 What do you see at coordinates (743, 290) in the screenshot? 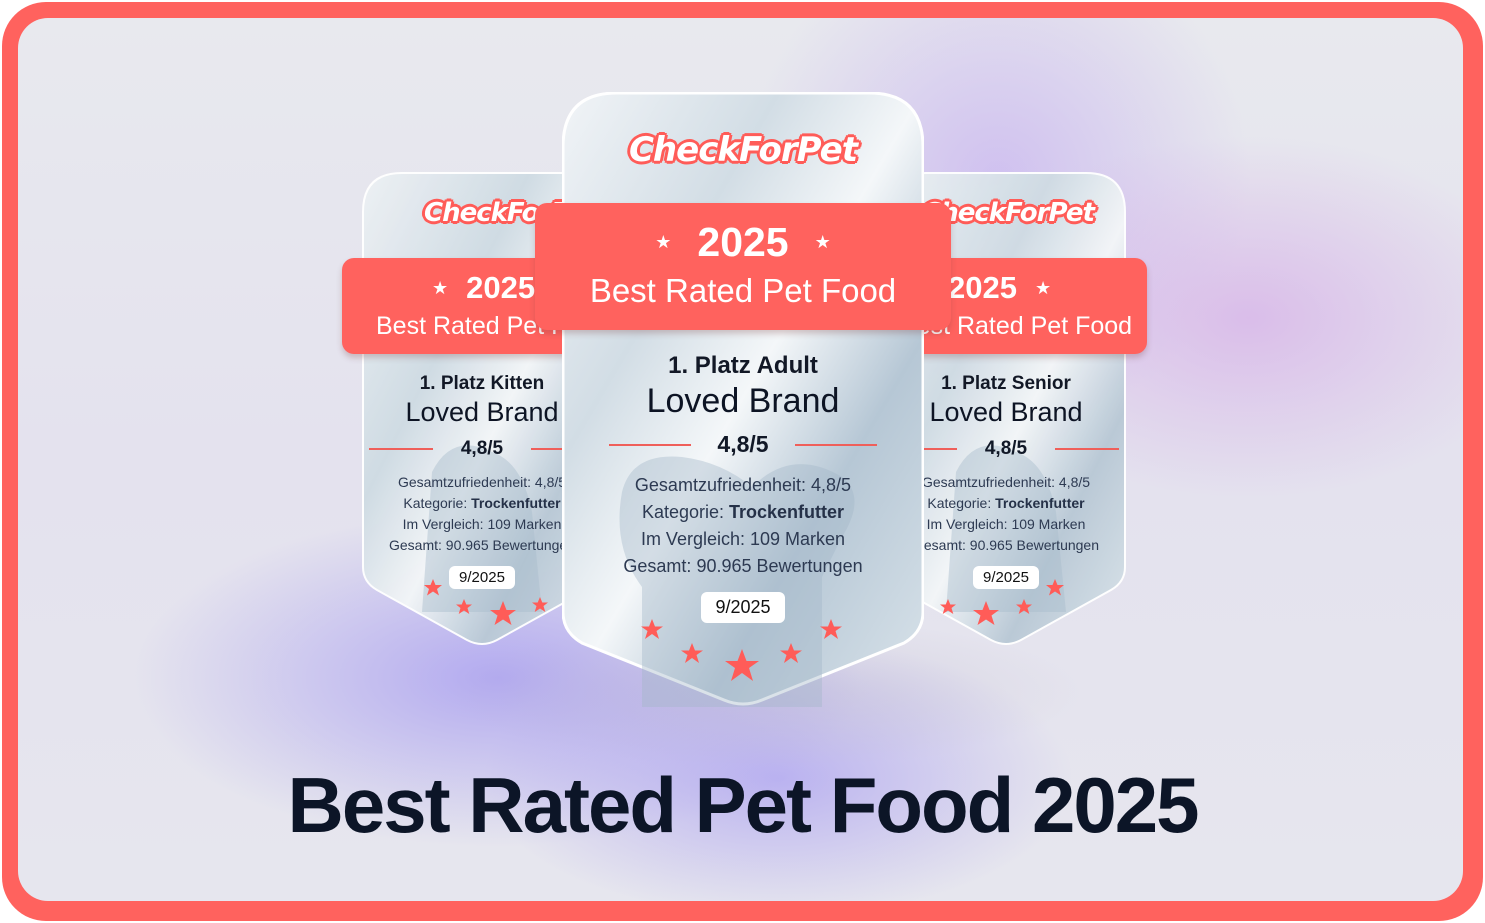
I see `ribbon-title: Best Rated Pet Food` at bounding box center [743, 290].